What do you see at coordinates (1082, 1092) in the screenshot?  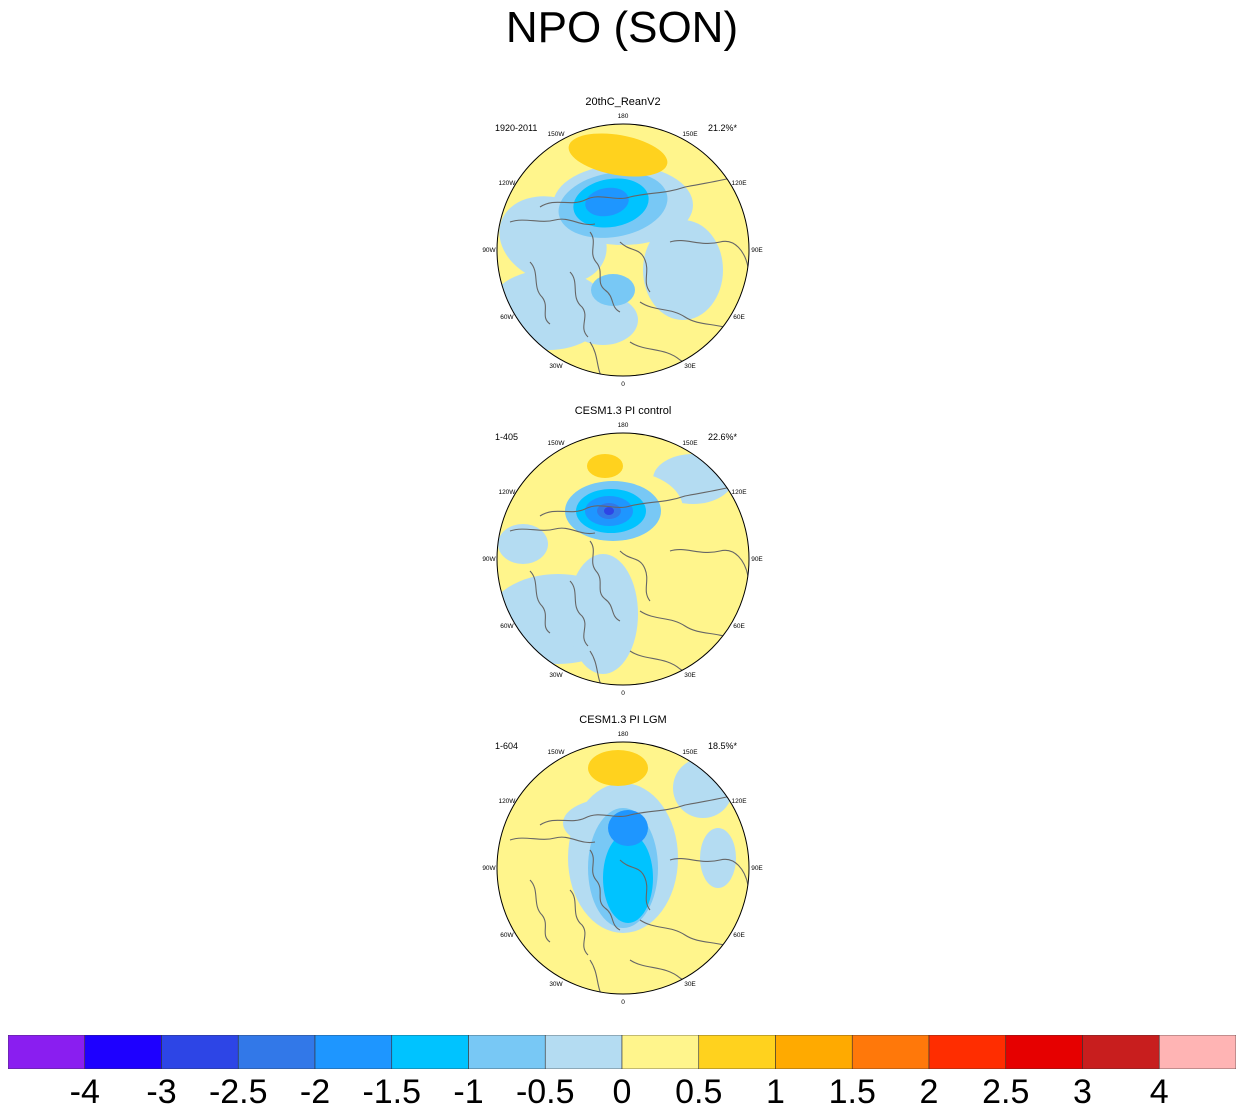 I see `colorbar-tick-label: 3` at bounding box center [1082, 1092].